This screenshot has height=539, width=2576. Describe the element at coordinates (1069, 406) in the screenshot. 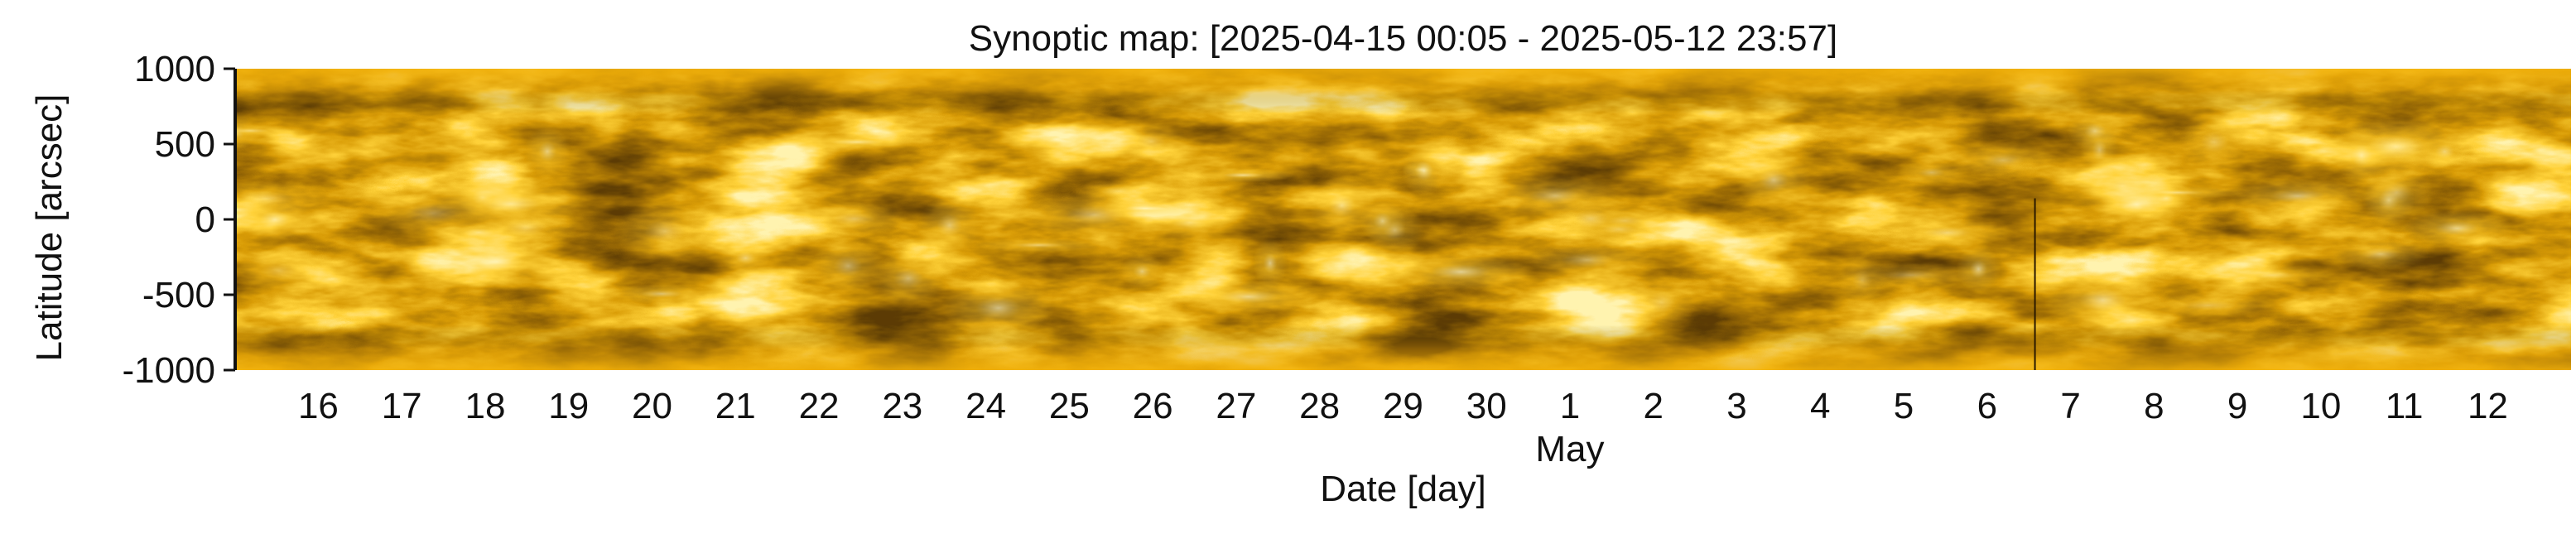

I see `x-tick-label: 25` at that location.